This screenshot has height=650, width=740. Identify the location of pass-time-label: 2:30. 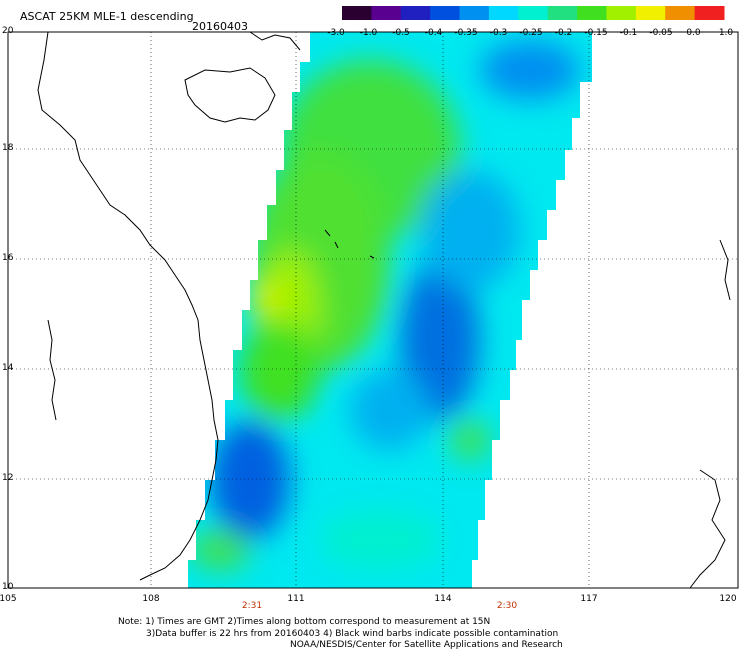
(507, 606).